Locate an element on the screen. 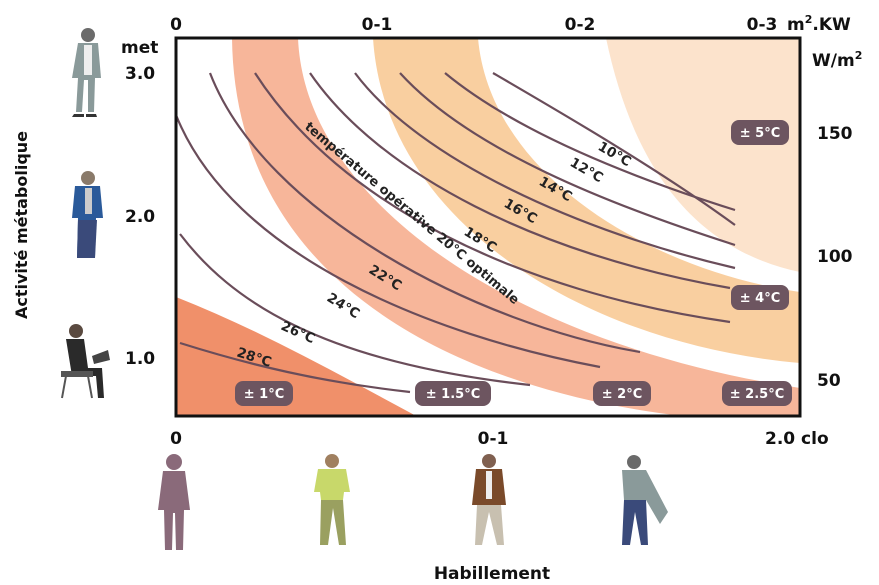 The image size is (879, 585). svg-text: ± 1°C is located at coordinates (264, 394).